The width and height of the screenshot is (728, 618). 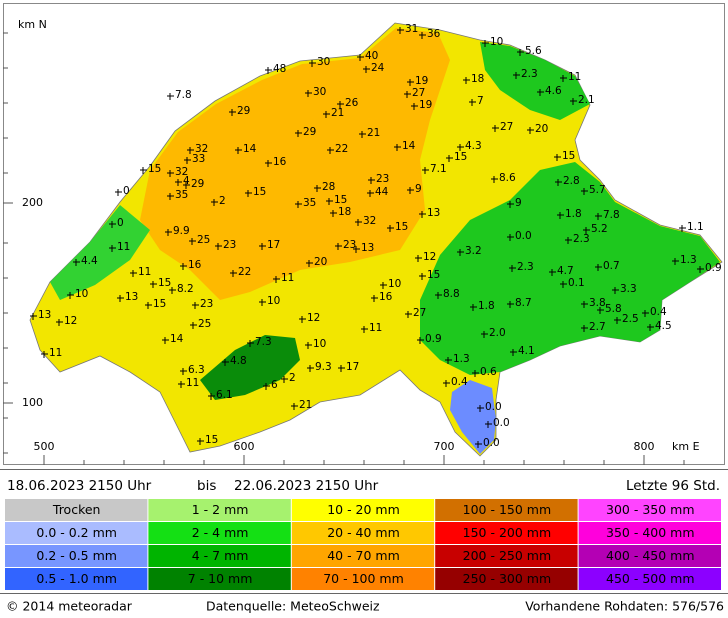 I want to click on station-value: 2, so click(x=292, y=378).